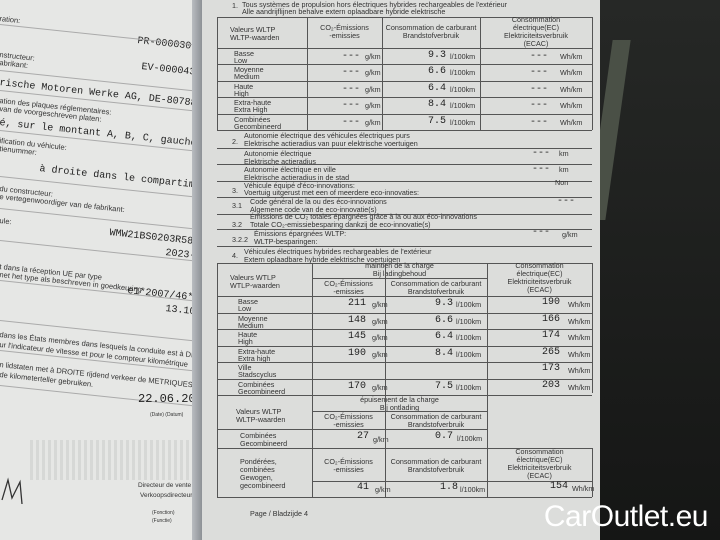 This screenshot has height=540, width=720. Describe the element at coordinates (539, 273) in the screenshot. I see `col-header: électrique(EC)` at that location.